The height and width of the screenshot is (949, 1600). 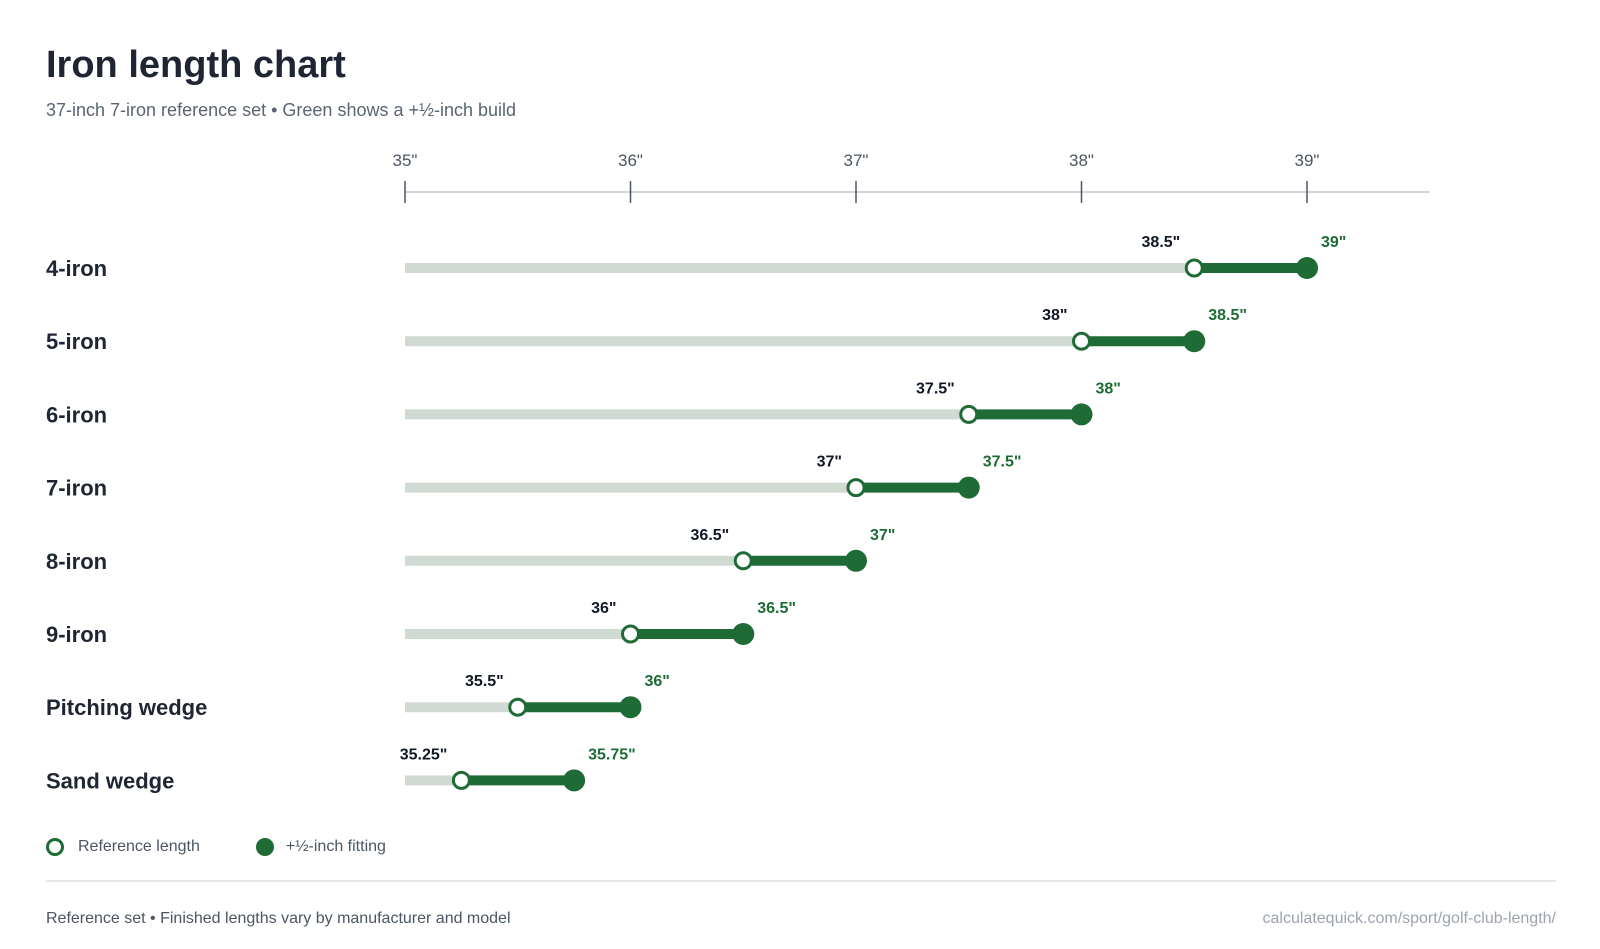 I want to click on reference-value-label: 38", so click(x=1054, y=315).